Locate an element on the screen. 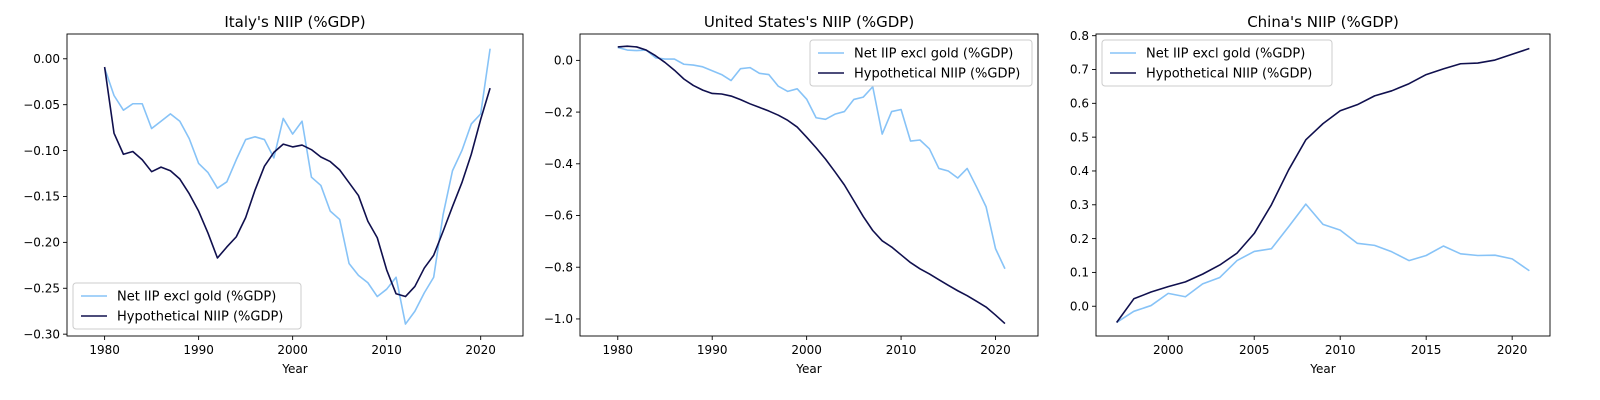 The image size is (1600, 400). y-tick-label: −0.2 is located at coordinates (558, 112).